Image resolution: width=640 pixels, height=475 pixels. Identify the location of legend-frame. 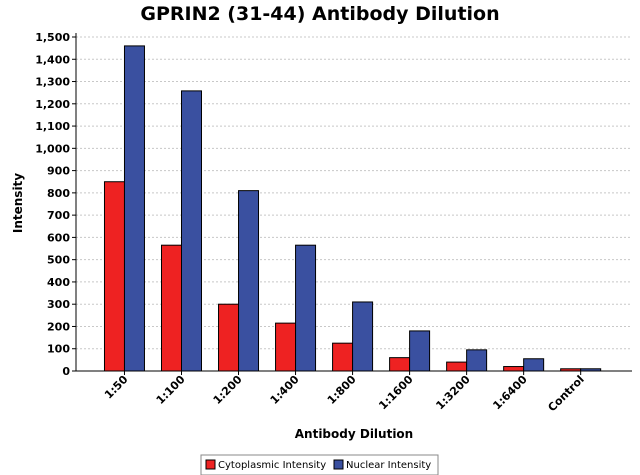
(319, 464).